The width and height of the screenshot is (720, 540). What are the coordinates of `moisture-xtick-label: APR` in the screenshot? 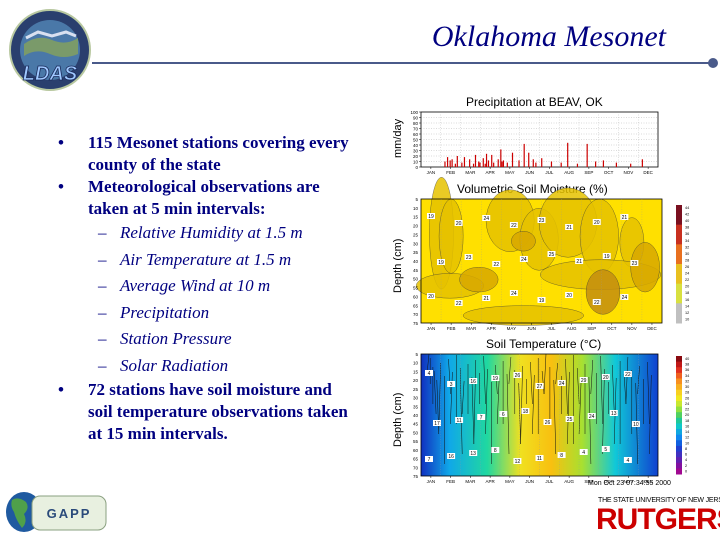 It's located at (492, 328).